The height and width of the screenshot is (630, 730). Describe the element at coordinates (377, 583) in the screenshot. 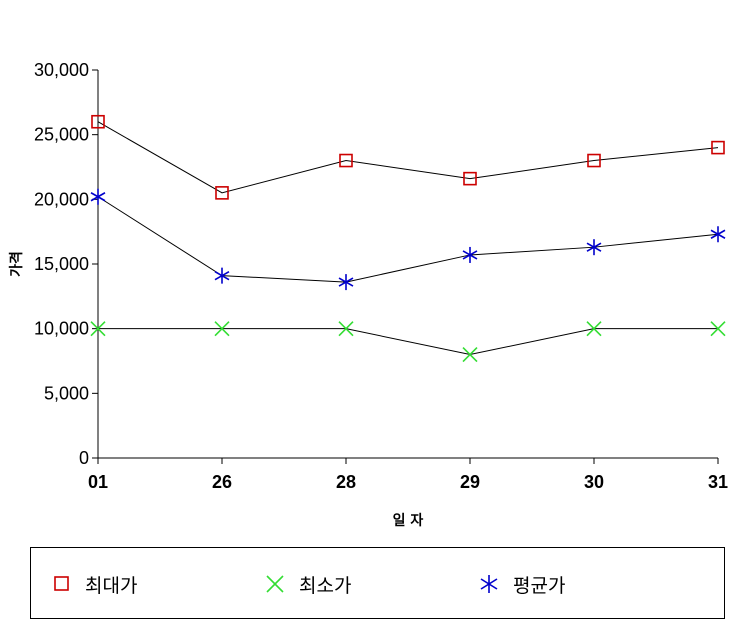

I see `legend: 최대가 최소가 평균가` at that location.